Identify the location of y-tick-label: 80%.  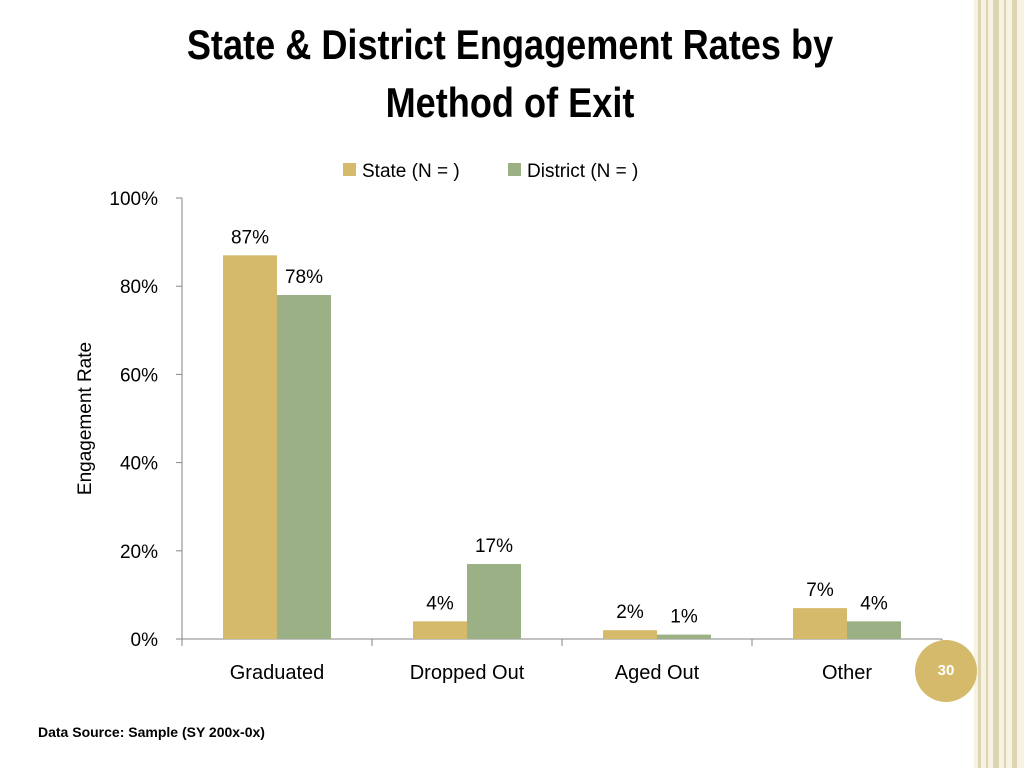
(139, 287).